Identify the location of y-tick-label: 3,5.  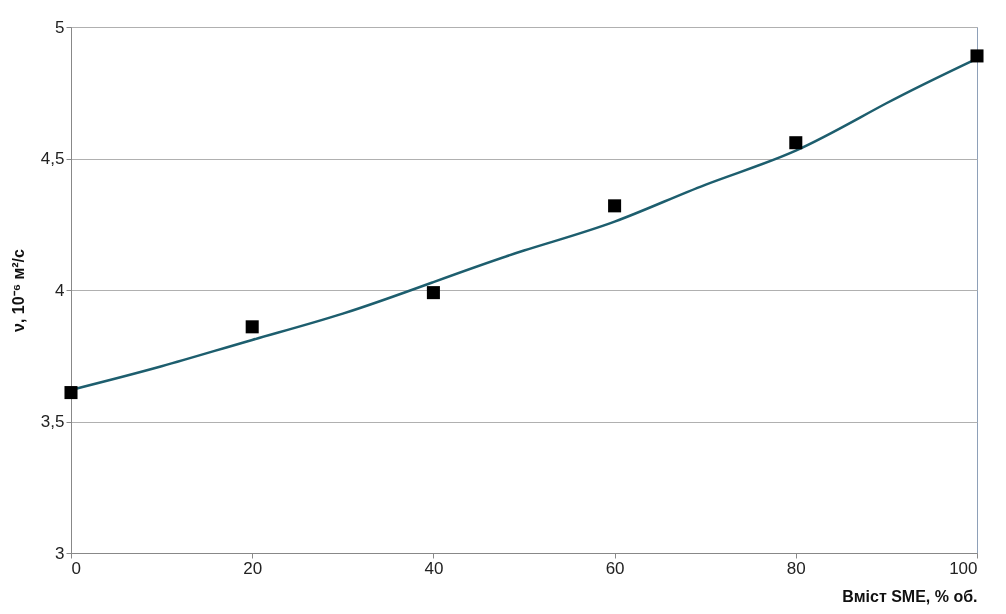
(52, 421).